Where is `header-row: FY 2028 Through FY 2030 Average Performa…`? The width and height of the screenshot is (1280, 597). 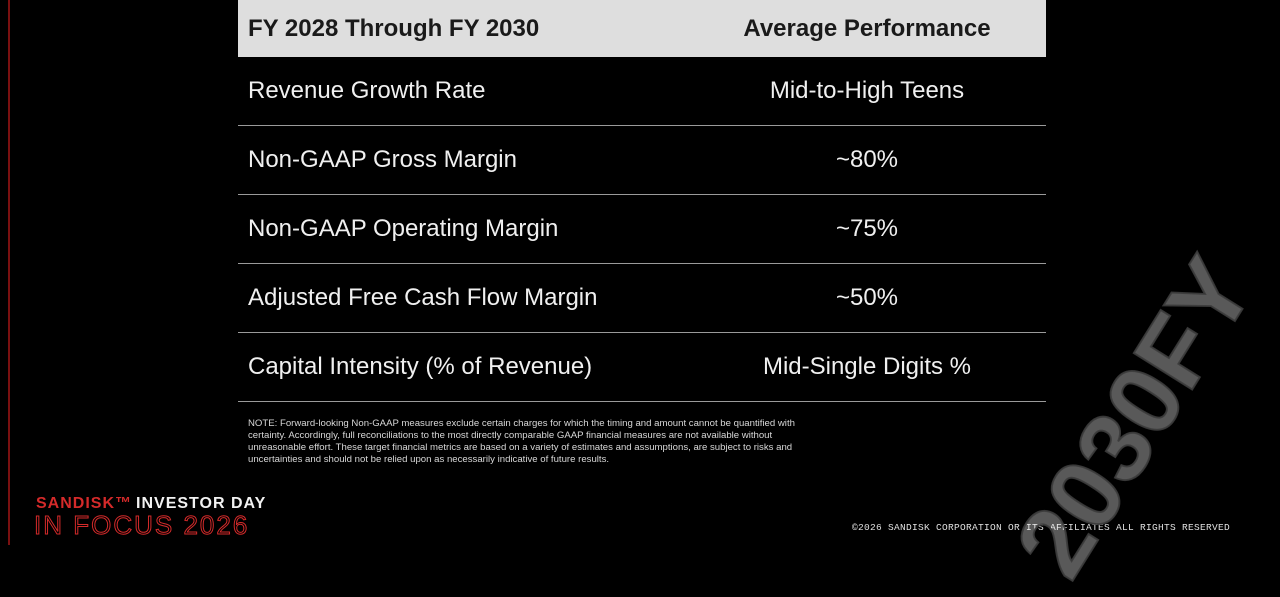 header-row: FY 2028 Through FY 2030 Average Performa… is located at coordinates (642, 28).